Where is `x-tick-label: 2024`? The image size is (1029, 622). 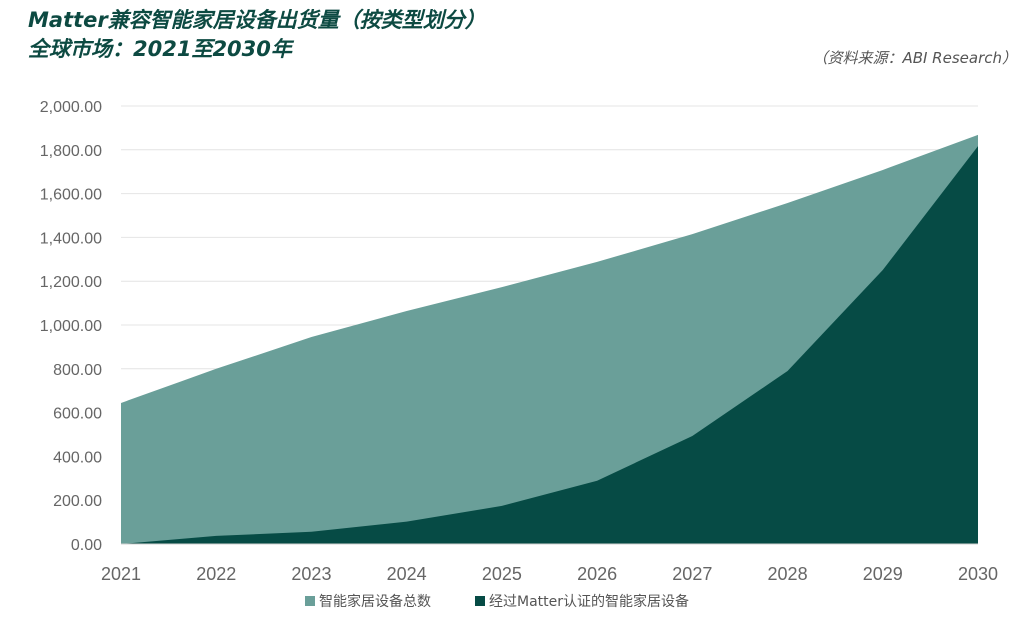 x-tick-label: 2024 is located at coordinates (407, 574).